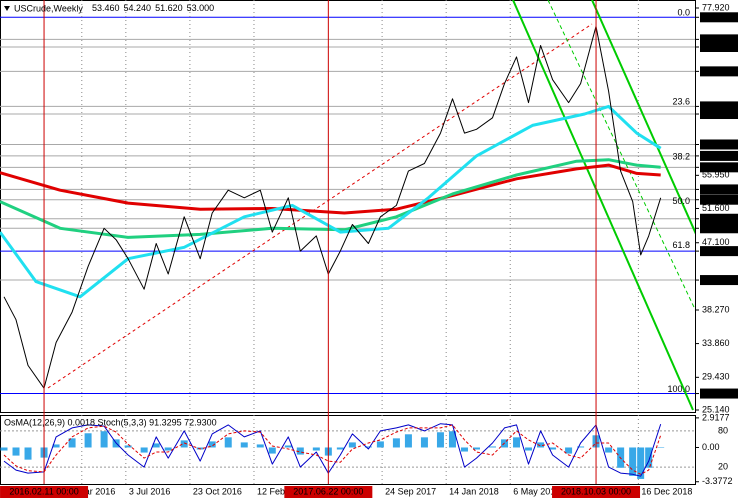 The image size is (753, 502). Describe the element at coordinates (153, 8) in the screenshot. I see `ohlc: 53.460 54.240 51.620 53.000` at that location.